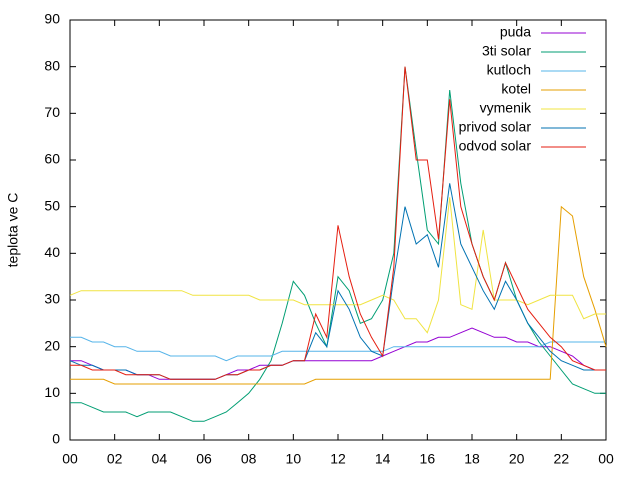  What do you see at coordinates (517, 459) in the screenshot?
I see `x-tick-label: 20` at bounding box center [517, 459].